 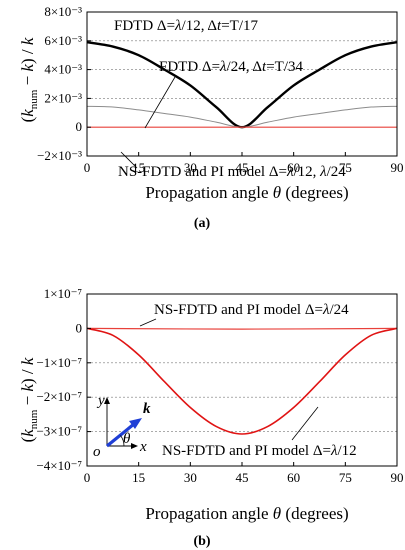 I want to click on y-tick-label: −3×10⁻⁷, so click(x=59, y=431).